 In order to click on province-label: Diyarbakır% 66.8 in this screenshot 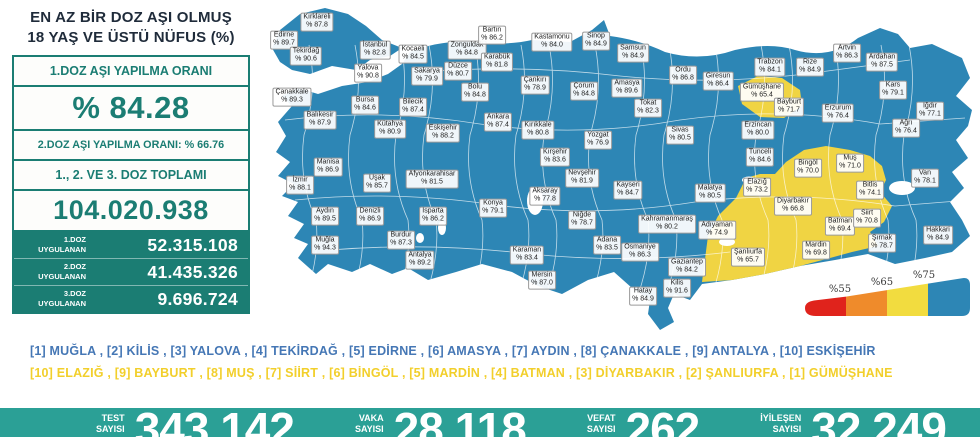, I will do `click(793, 206)`.